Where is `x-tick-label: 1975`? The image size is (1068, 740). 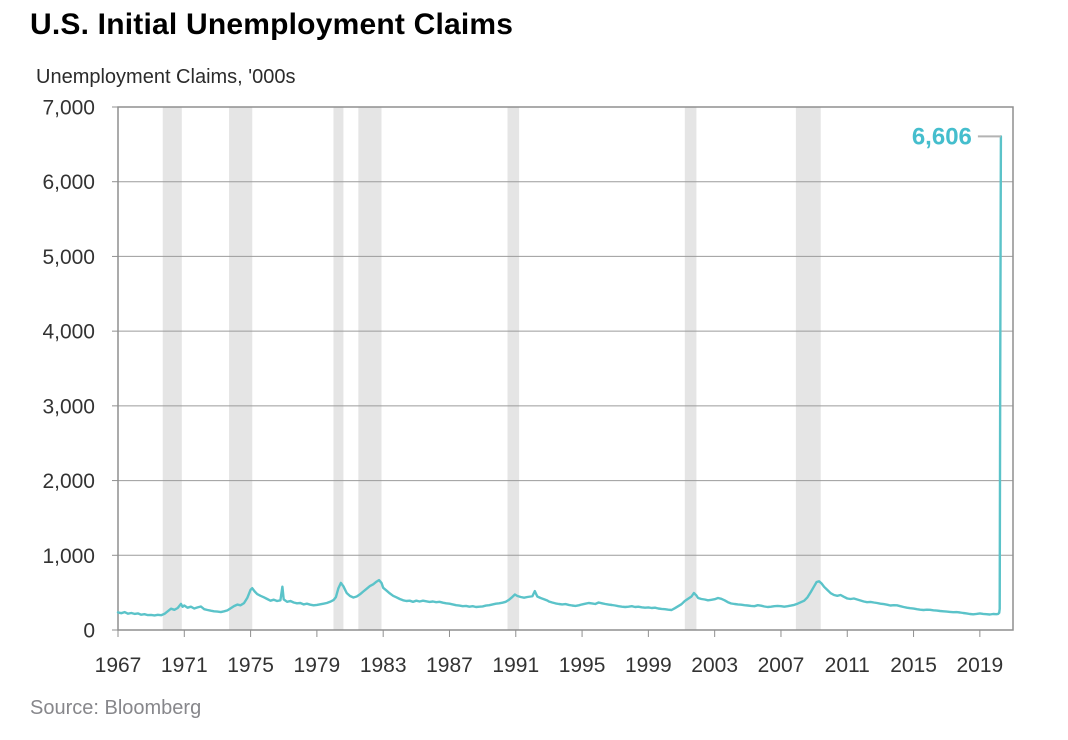 x-tick-label: 1975 is located at coordinates (250, 665).